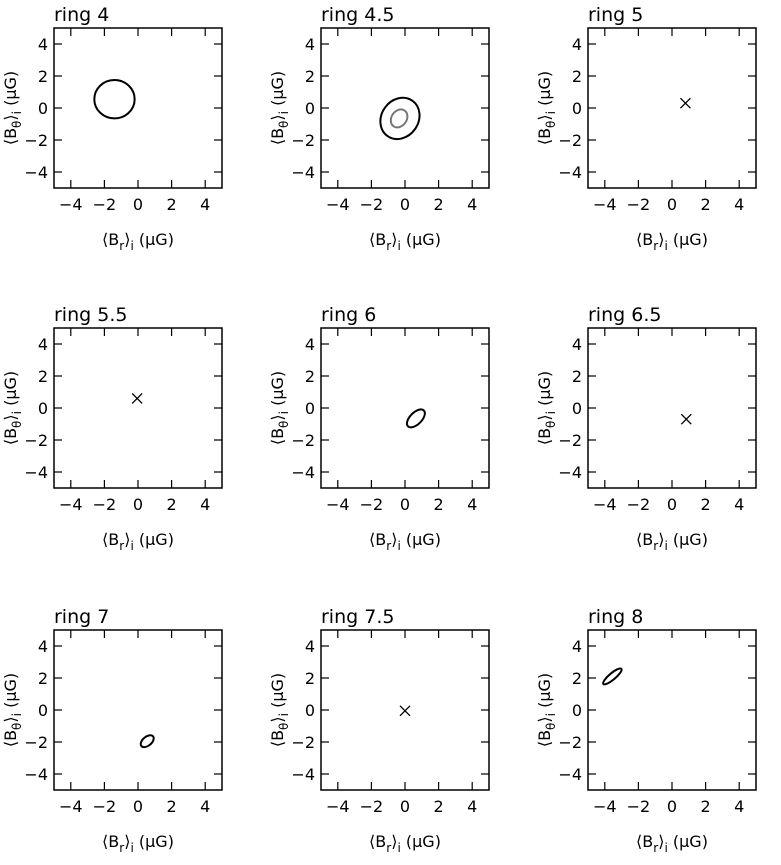 The width and height of the screenshot is (781, 865). What do you see at coordinates (112, 730) in the screenshot?
I see `panel-7: ring 7 −4 −2 0 2 4 −4 −2 0 2 4 ⟨Br⟩i (μG) ⟨Bθ⟩i (μG)` at bounding box center [112, 730].